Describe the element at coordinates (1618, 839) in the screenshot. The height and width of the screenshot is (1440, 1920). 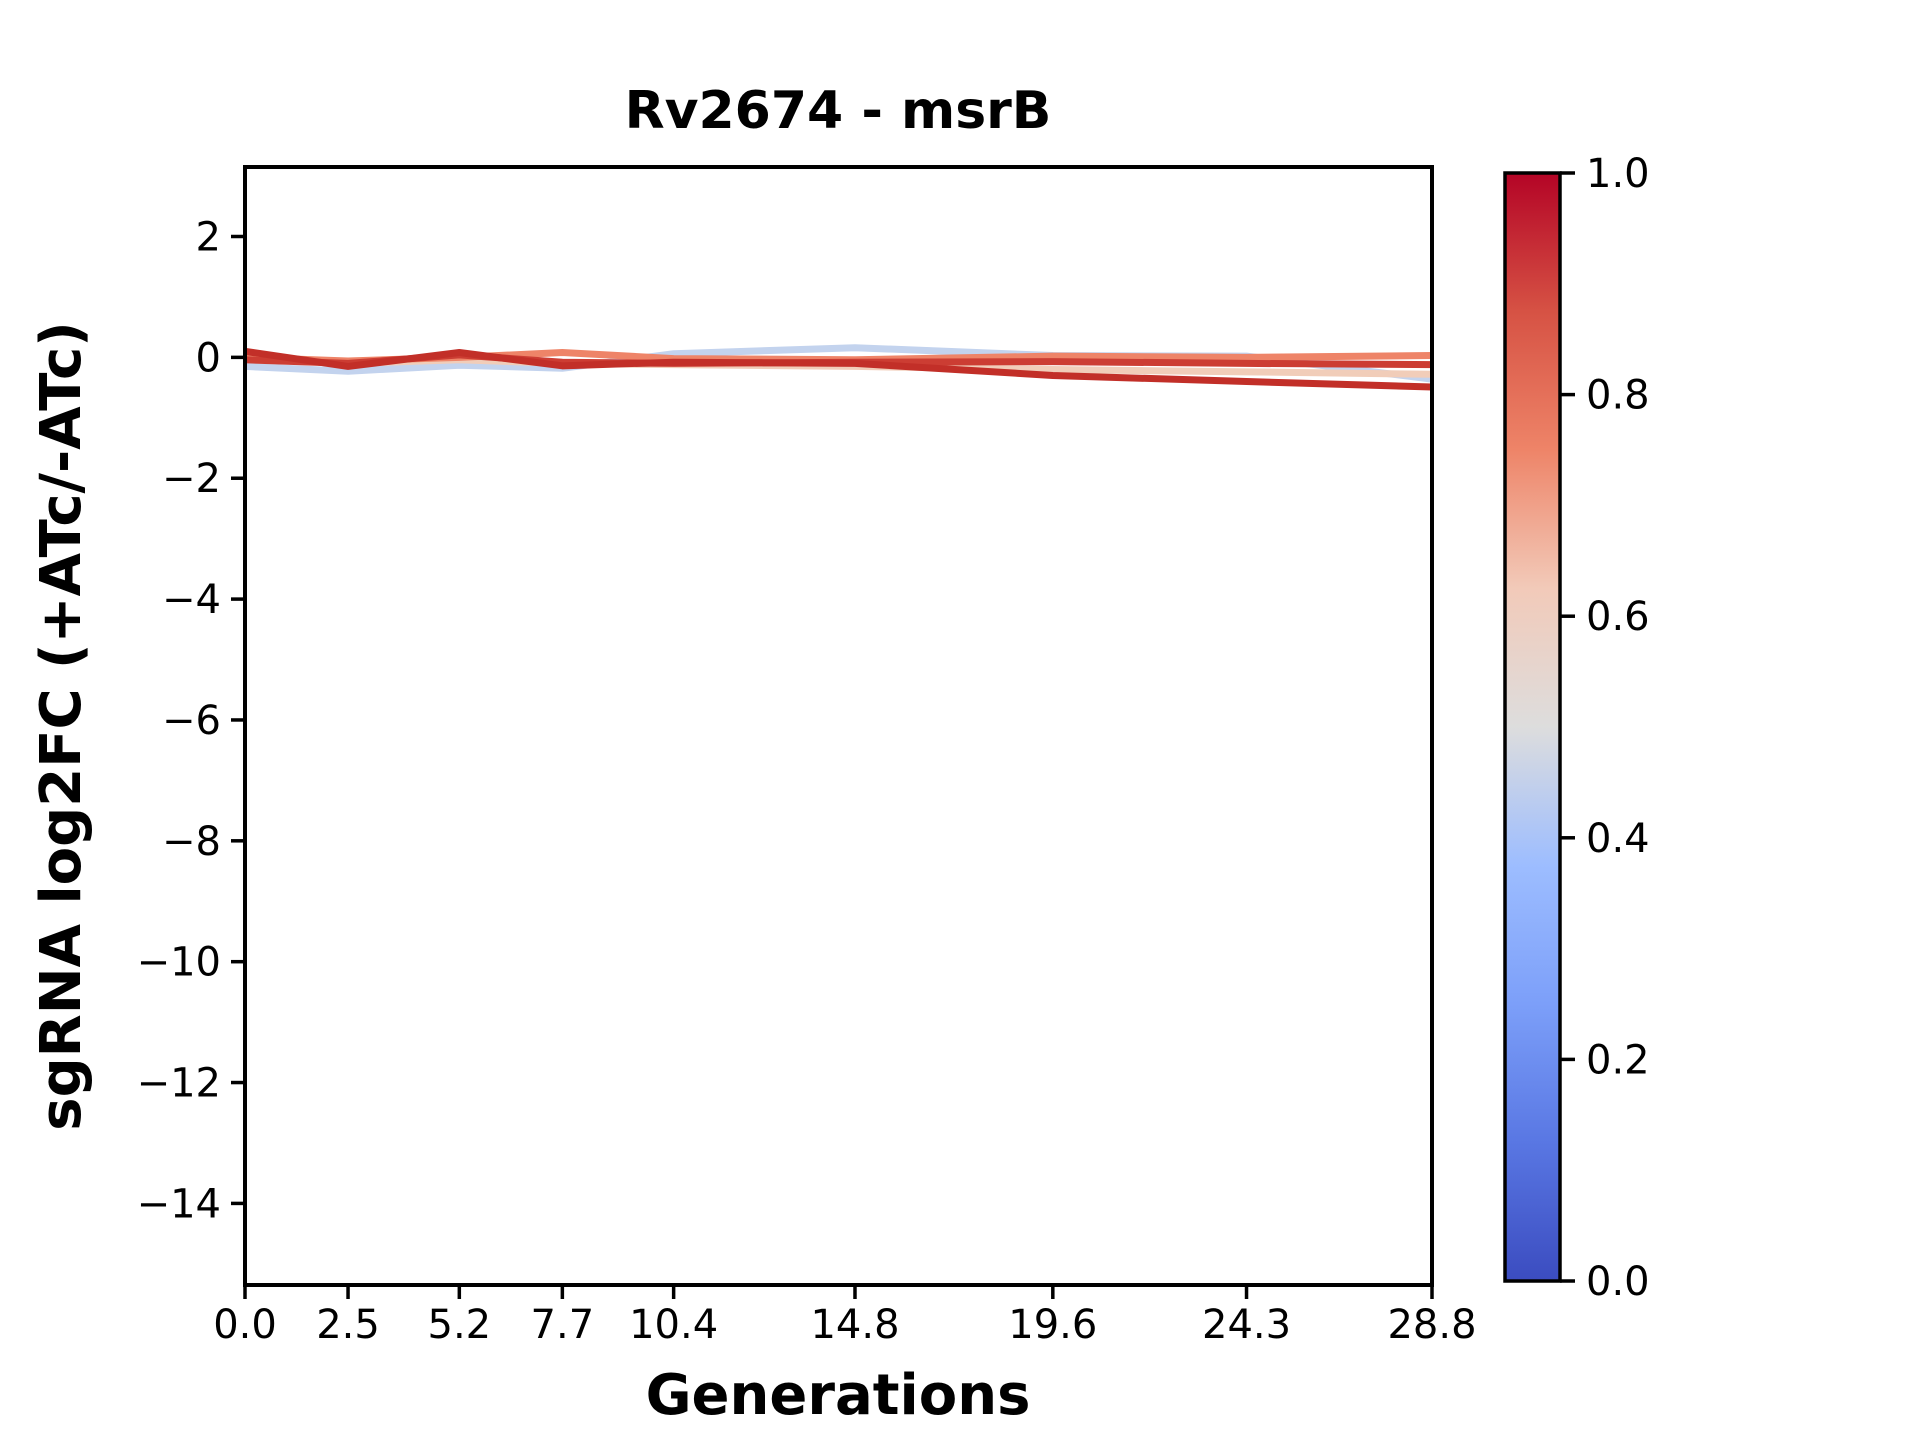
I see `colorbar-tick-label: 0.4` at that location.